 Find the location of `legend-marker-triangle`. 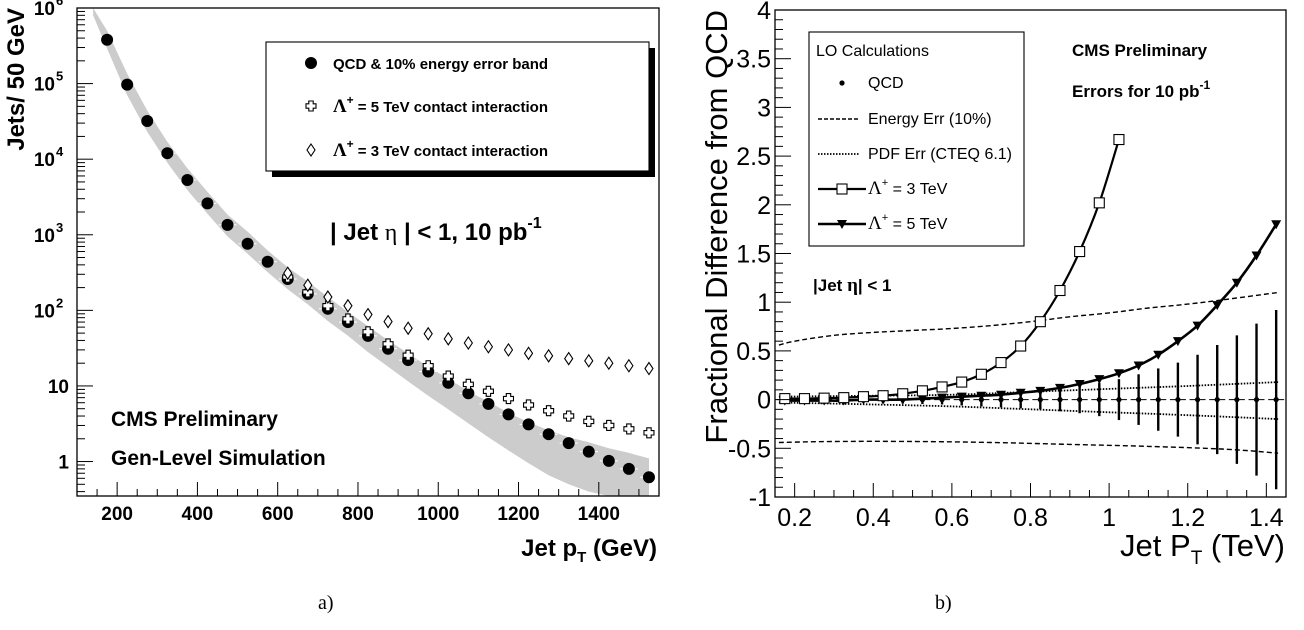

legend-marker-triangle is located at coordinates (842, 224).